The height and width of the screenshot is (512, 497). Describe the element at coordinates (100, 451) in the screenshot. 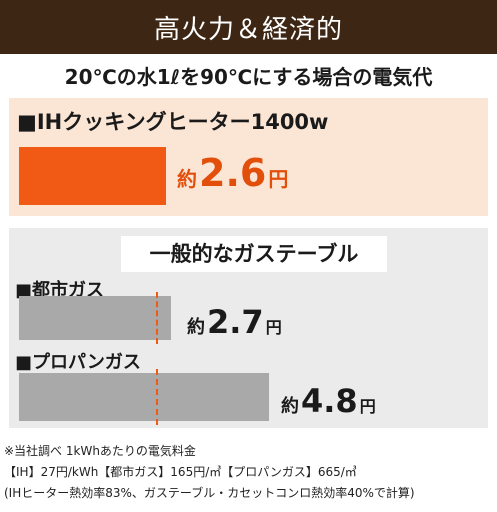

I see `footnote-line-1: ※当社調べ 1kWhあたりの電気料金` at that location.